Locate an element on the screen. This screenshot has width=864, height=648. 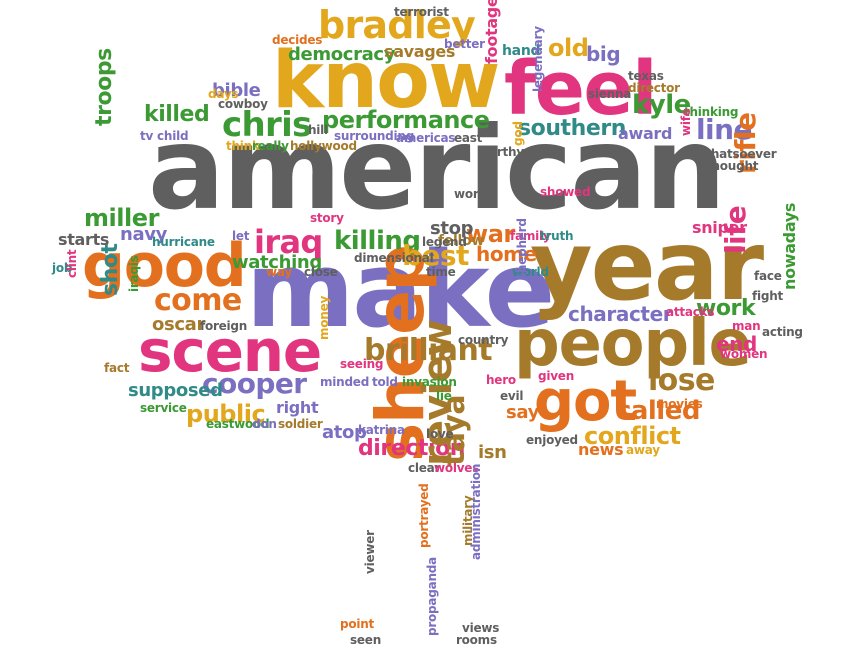
word-cooper: cooper is located at coordinates (254, 383).